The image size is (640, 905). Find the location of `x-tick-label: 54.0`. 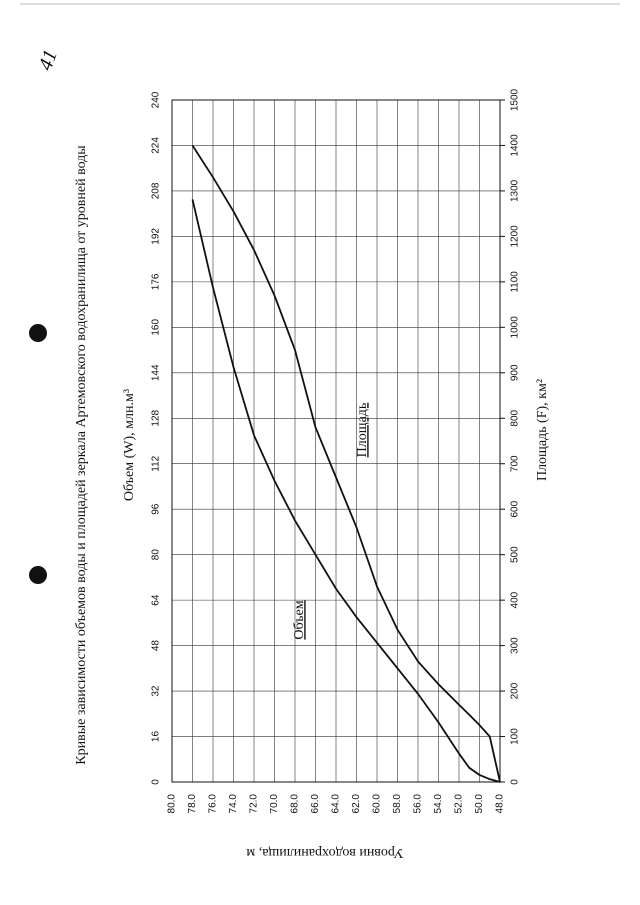

x-tick-label: 54.0 is located at coordinates (438, 804).